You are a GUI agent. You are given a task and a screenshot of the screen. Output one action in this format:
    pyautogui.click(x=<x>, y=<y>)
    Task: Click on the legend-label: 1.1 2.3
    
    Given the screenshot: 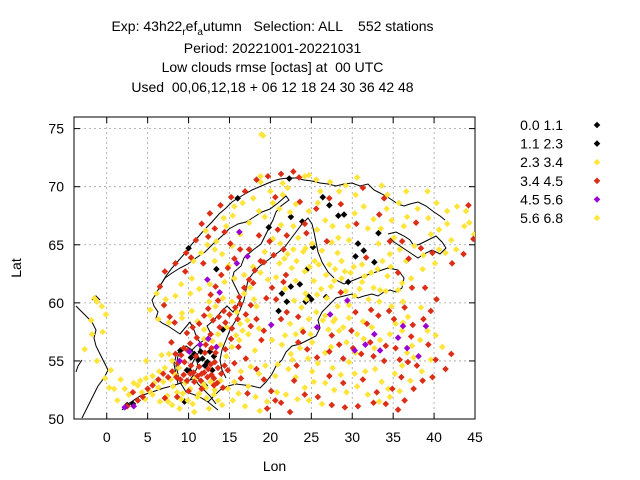 What is the action you would take?
    pyautogui.click(x=541, y=144)
    